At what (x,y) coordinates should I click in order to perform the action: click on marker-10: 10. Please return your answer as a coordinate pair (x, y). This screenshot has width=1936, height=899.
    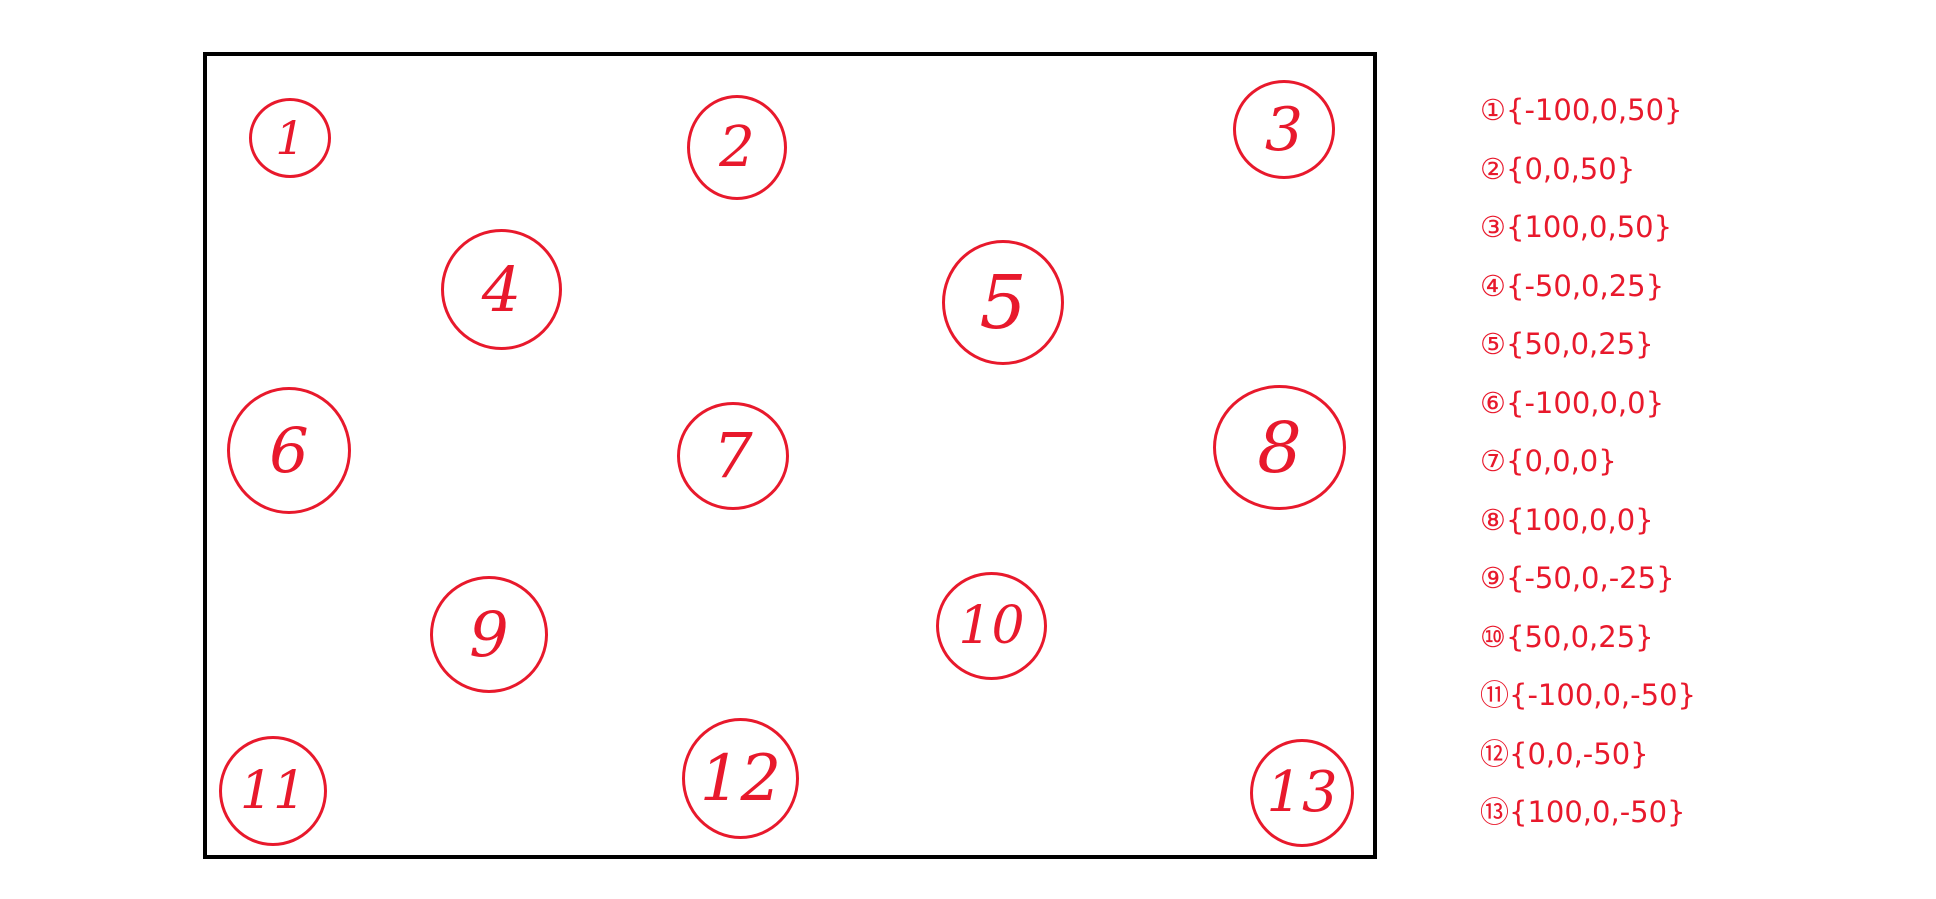
    Looking at the image, I should click on (991, 626).